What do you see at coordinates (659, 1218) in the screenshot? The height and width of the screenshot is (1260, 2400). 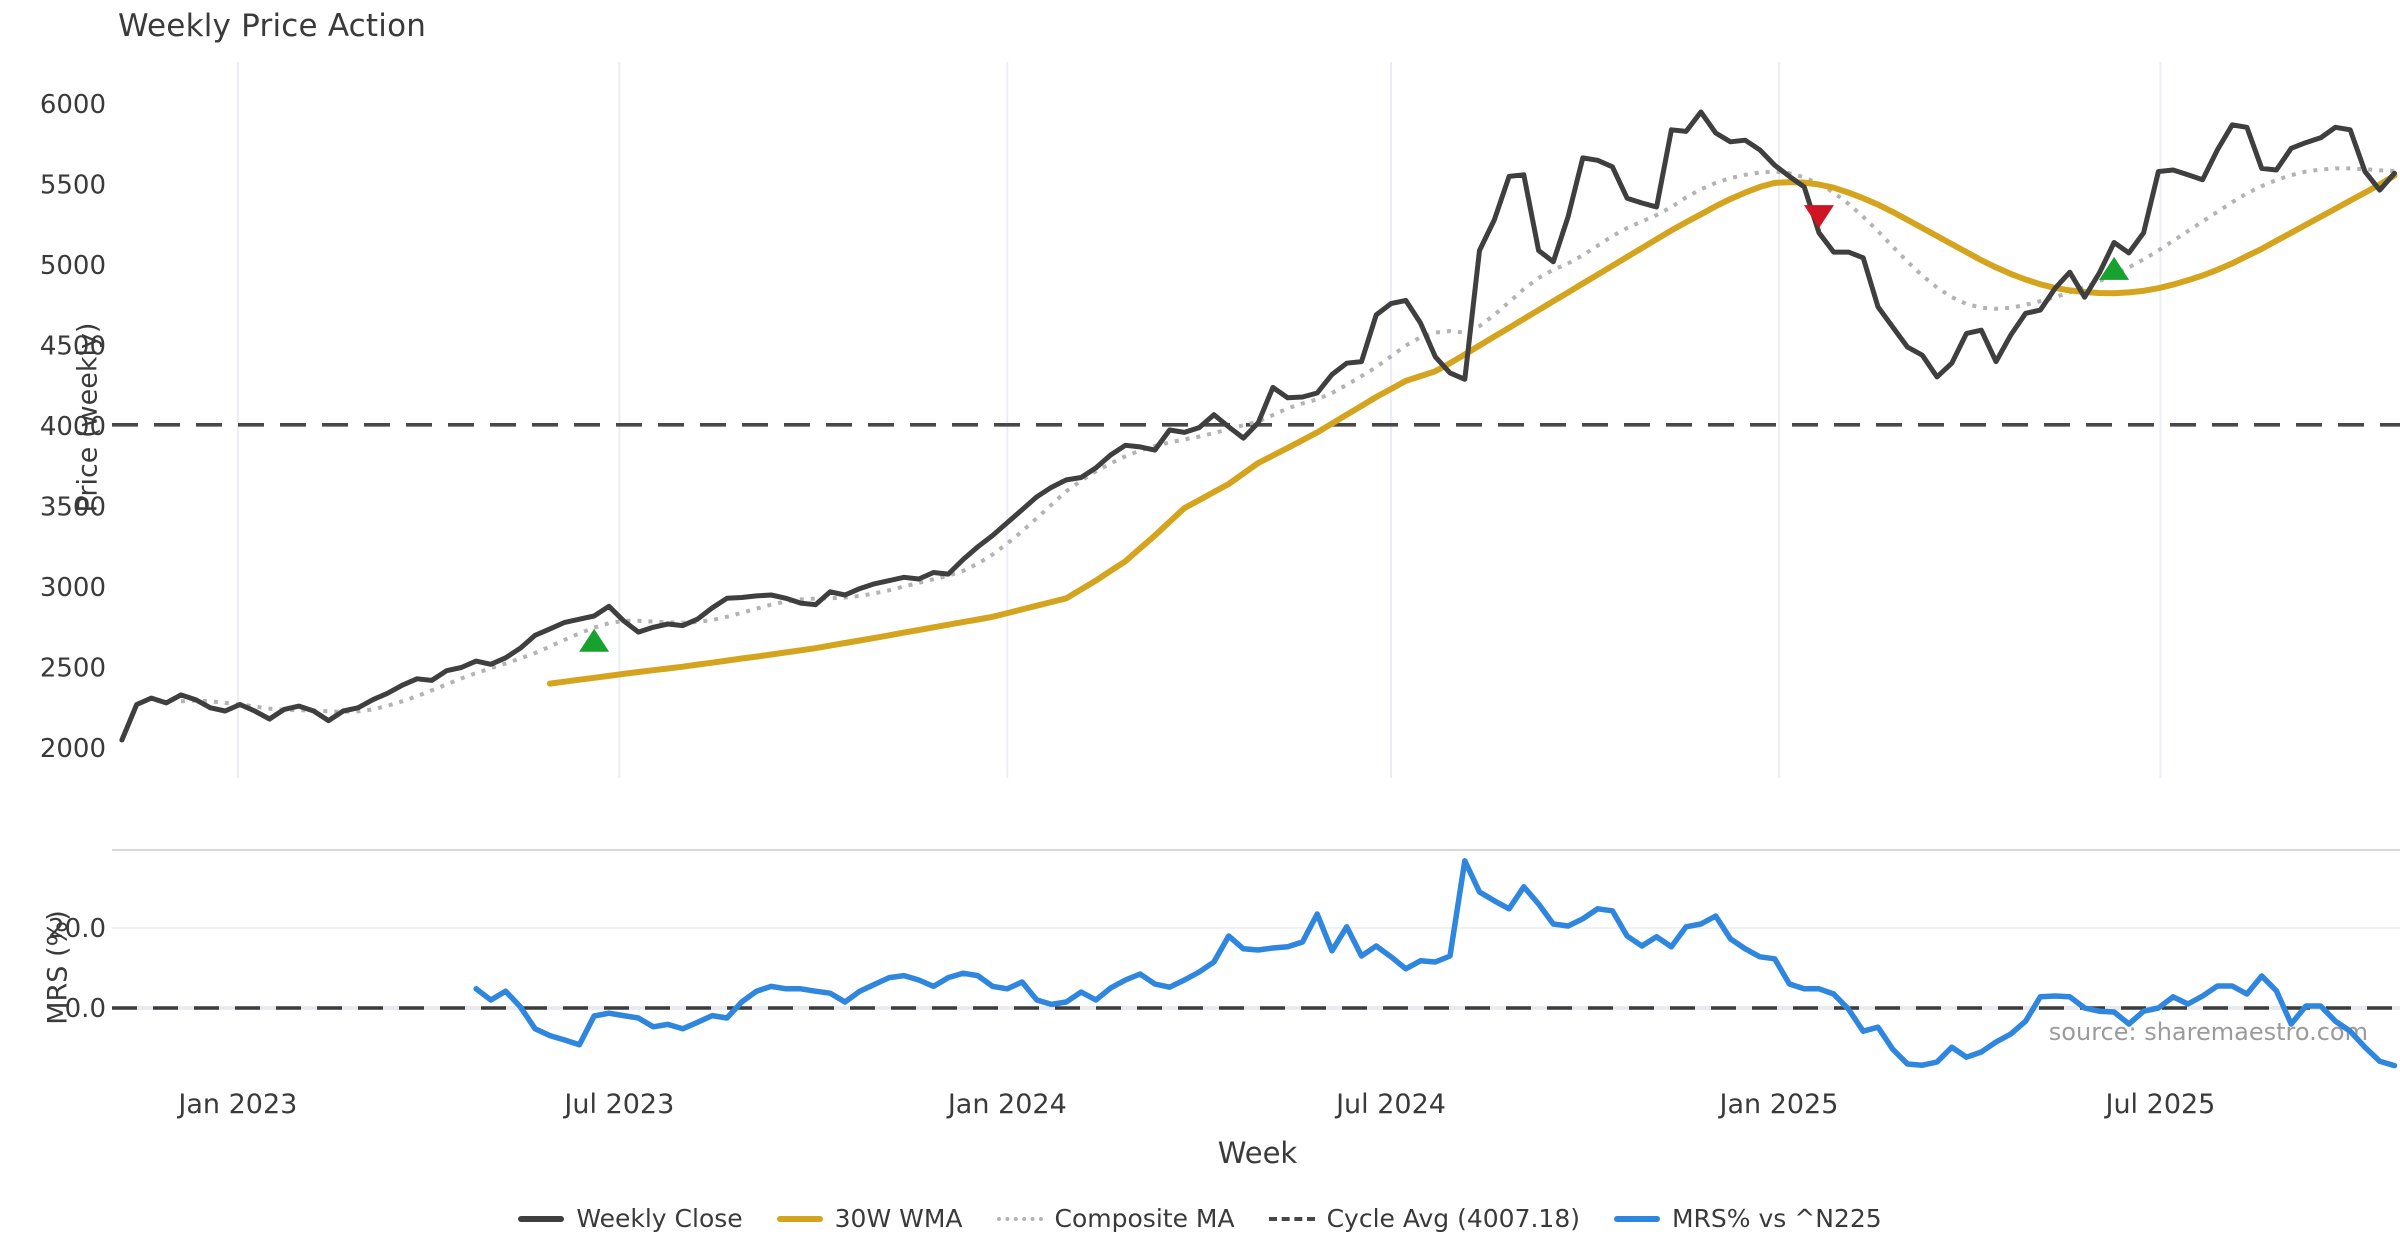 I see `legend-label: Weekly Close` at bounding box center [659, 1218].